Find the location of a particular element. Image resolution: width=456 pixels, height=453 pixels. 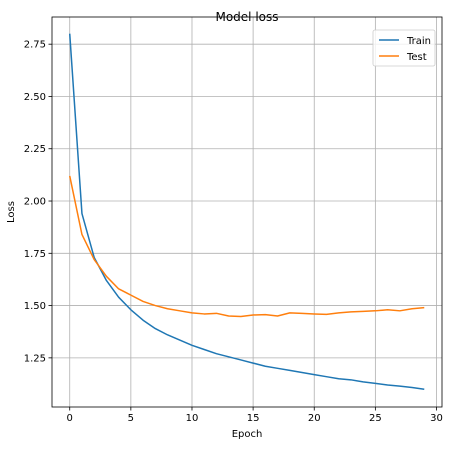

x-tick-label: 5 is located at coordinates (131, 418).